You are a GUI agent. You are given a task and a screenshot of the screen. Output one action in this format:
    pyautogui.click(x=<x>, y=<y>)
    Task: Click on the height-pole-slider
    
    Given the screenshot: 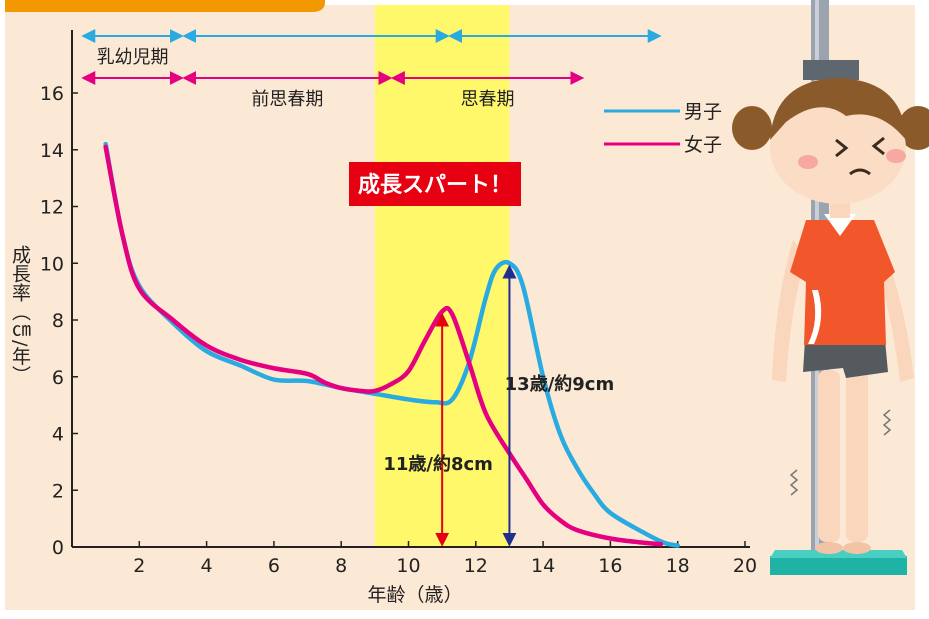 What is the action you would take?
    pyautogui.click(x=831, y=70)
    